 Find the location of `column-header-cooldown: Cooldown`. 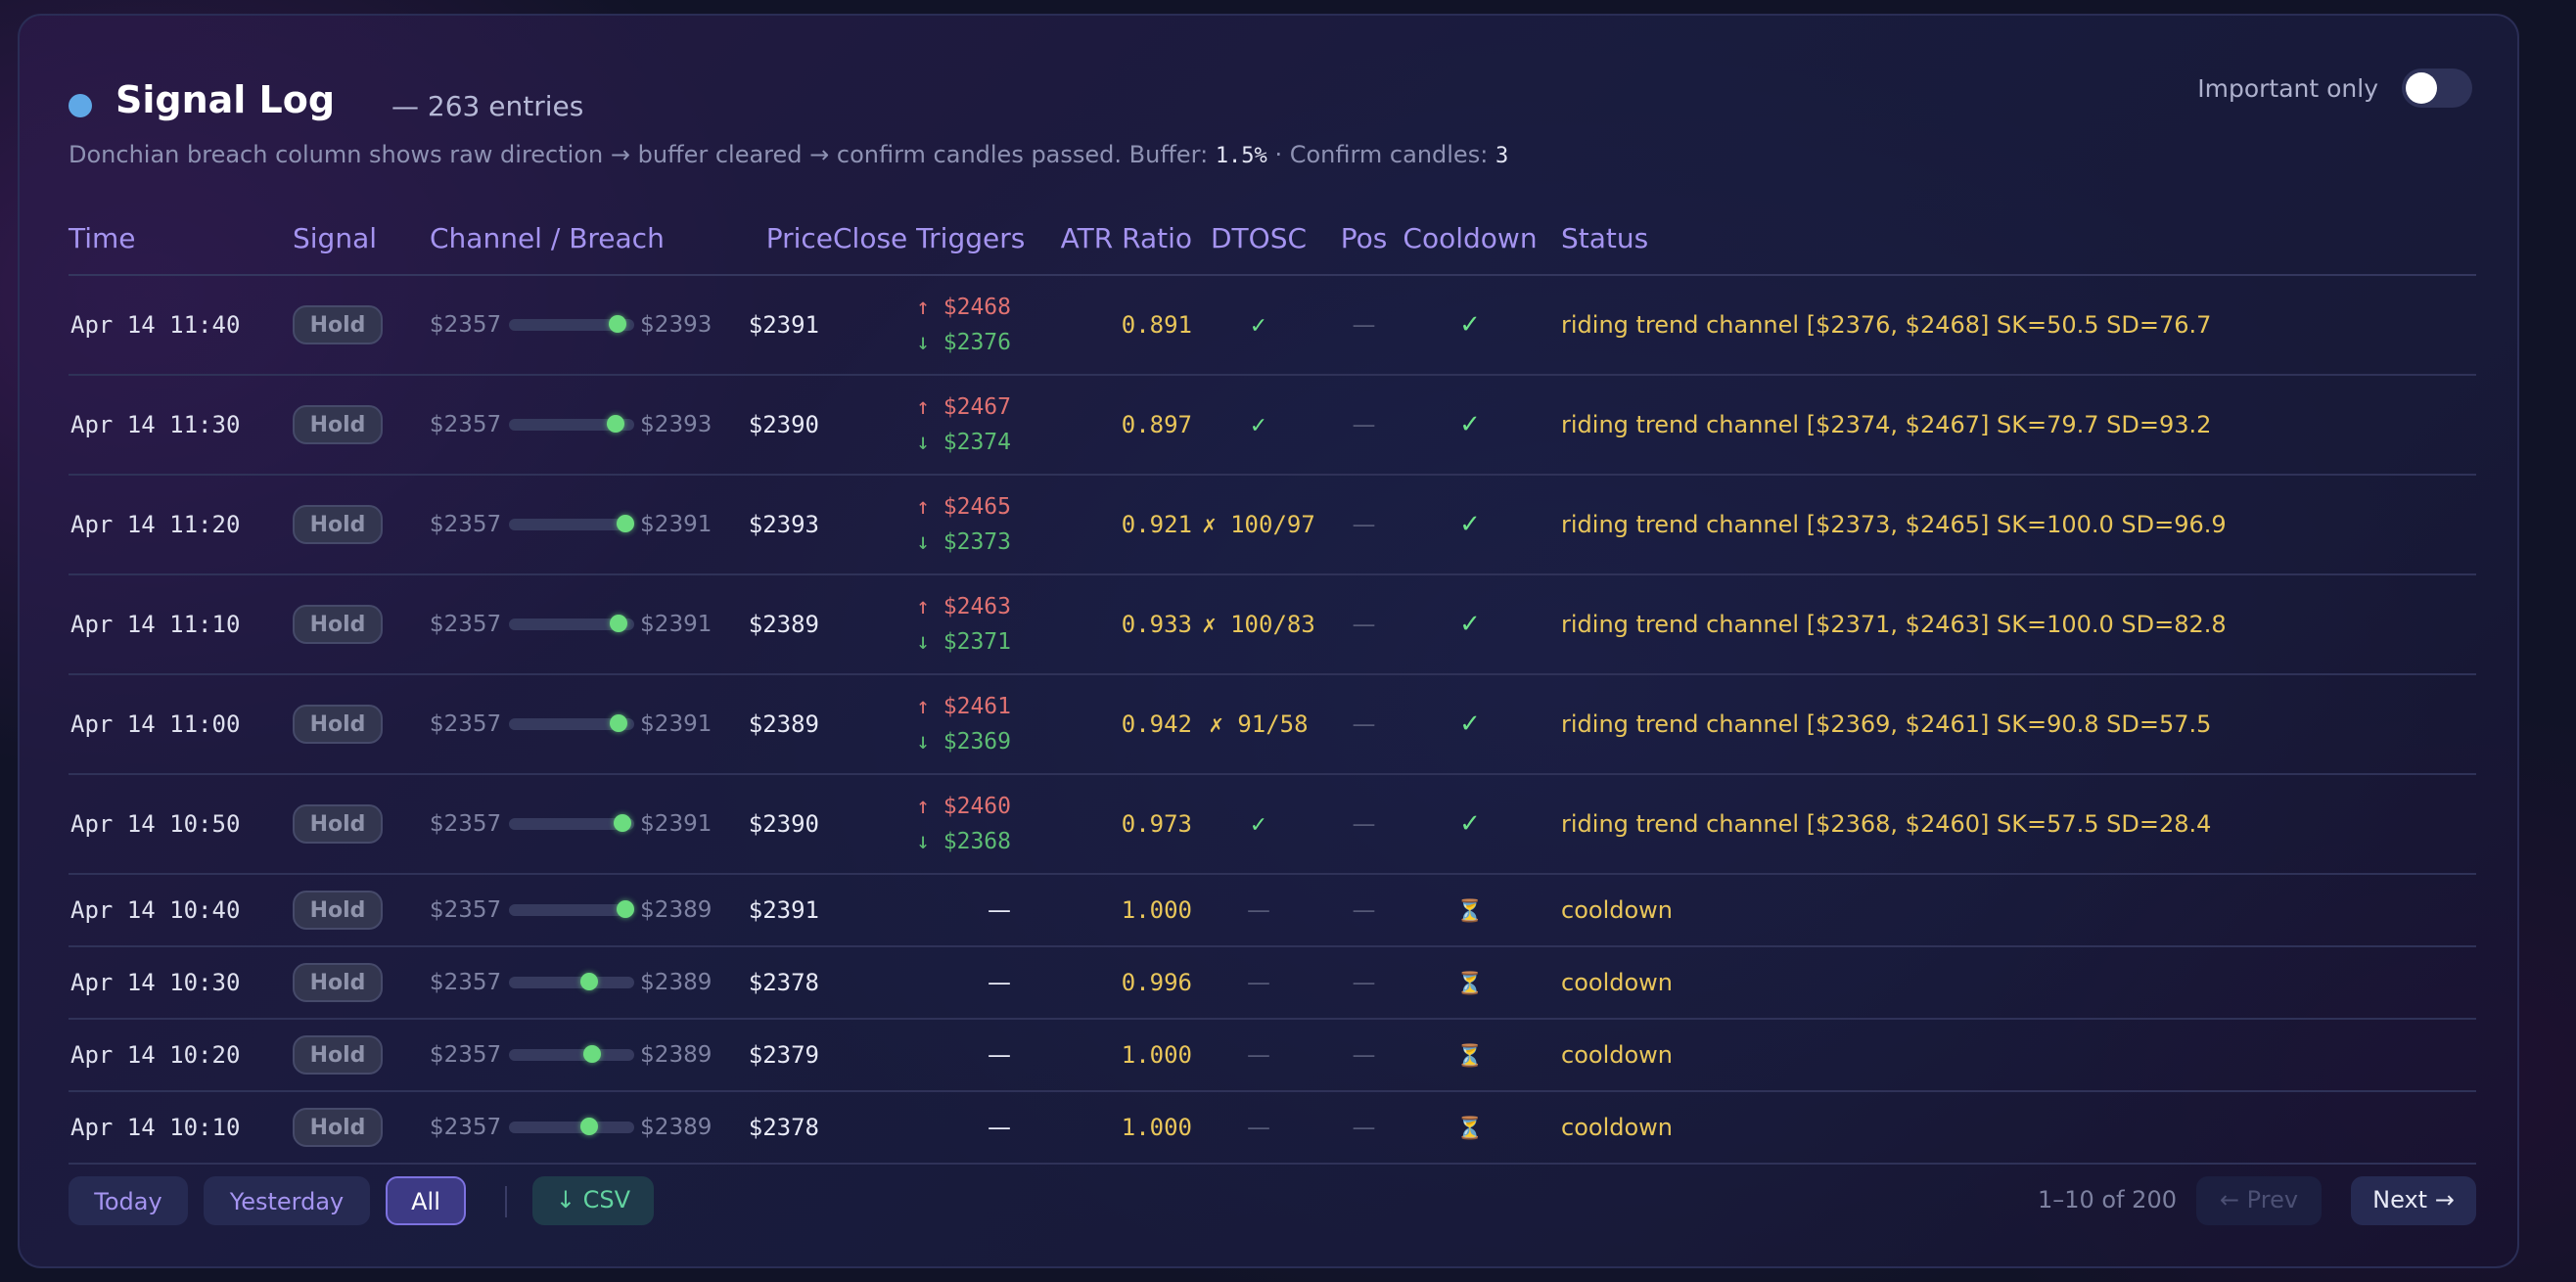

column-header-cooldown: Cooldown is located at coordinates (1470, 239).